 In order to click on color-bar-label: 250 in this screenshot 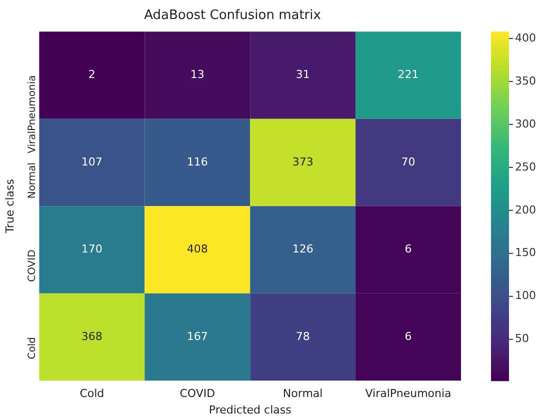, I will do `click(525, 167)`.